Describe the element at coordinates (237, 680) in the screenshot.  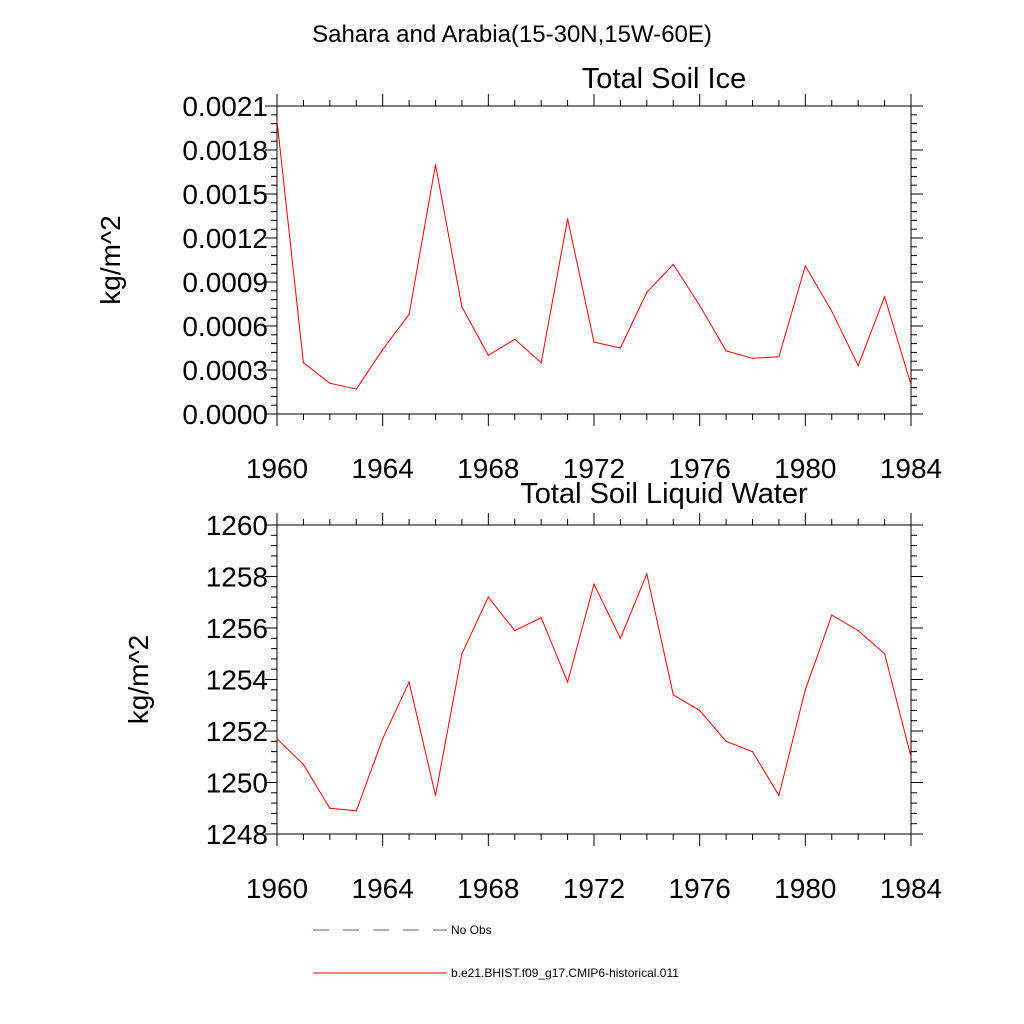
I see `liquid-y-tick-label: 1254` at that location.